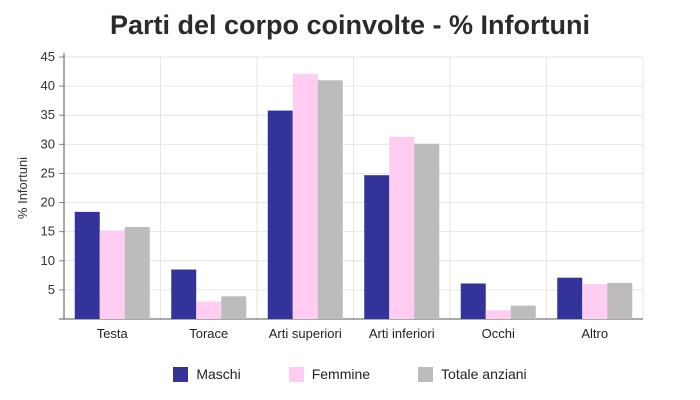 This screenshot has height=400, width=700. I want to click on bar-maschi-altro, so click(570, 298).